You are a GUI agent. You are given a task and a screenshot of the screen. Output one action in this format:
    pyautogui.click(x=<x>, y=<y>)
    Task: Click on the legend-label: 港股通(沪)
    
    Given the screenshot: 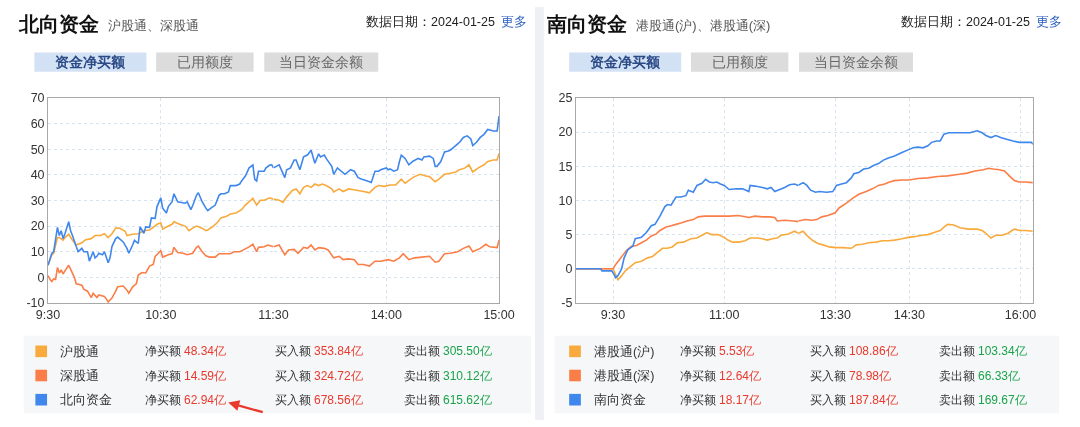 What is the action you would take?
    pyautogui.click(x=624, y=351)
    